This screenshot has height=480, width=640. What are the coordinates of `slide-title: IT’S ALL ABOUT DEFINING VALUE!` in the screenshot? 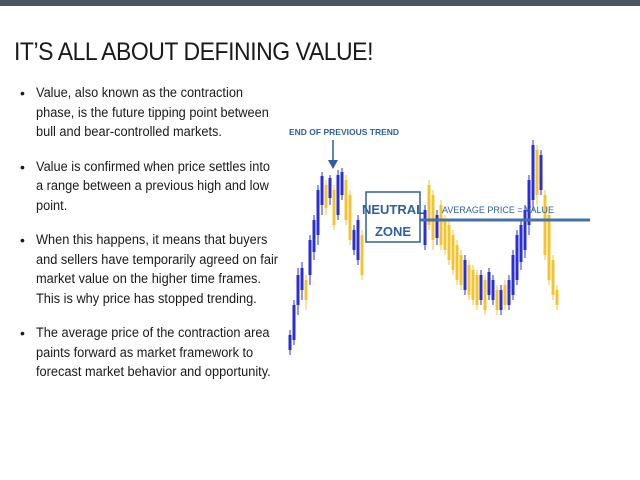 It's located at (194, 52).